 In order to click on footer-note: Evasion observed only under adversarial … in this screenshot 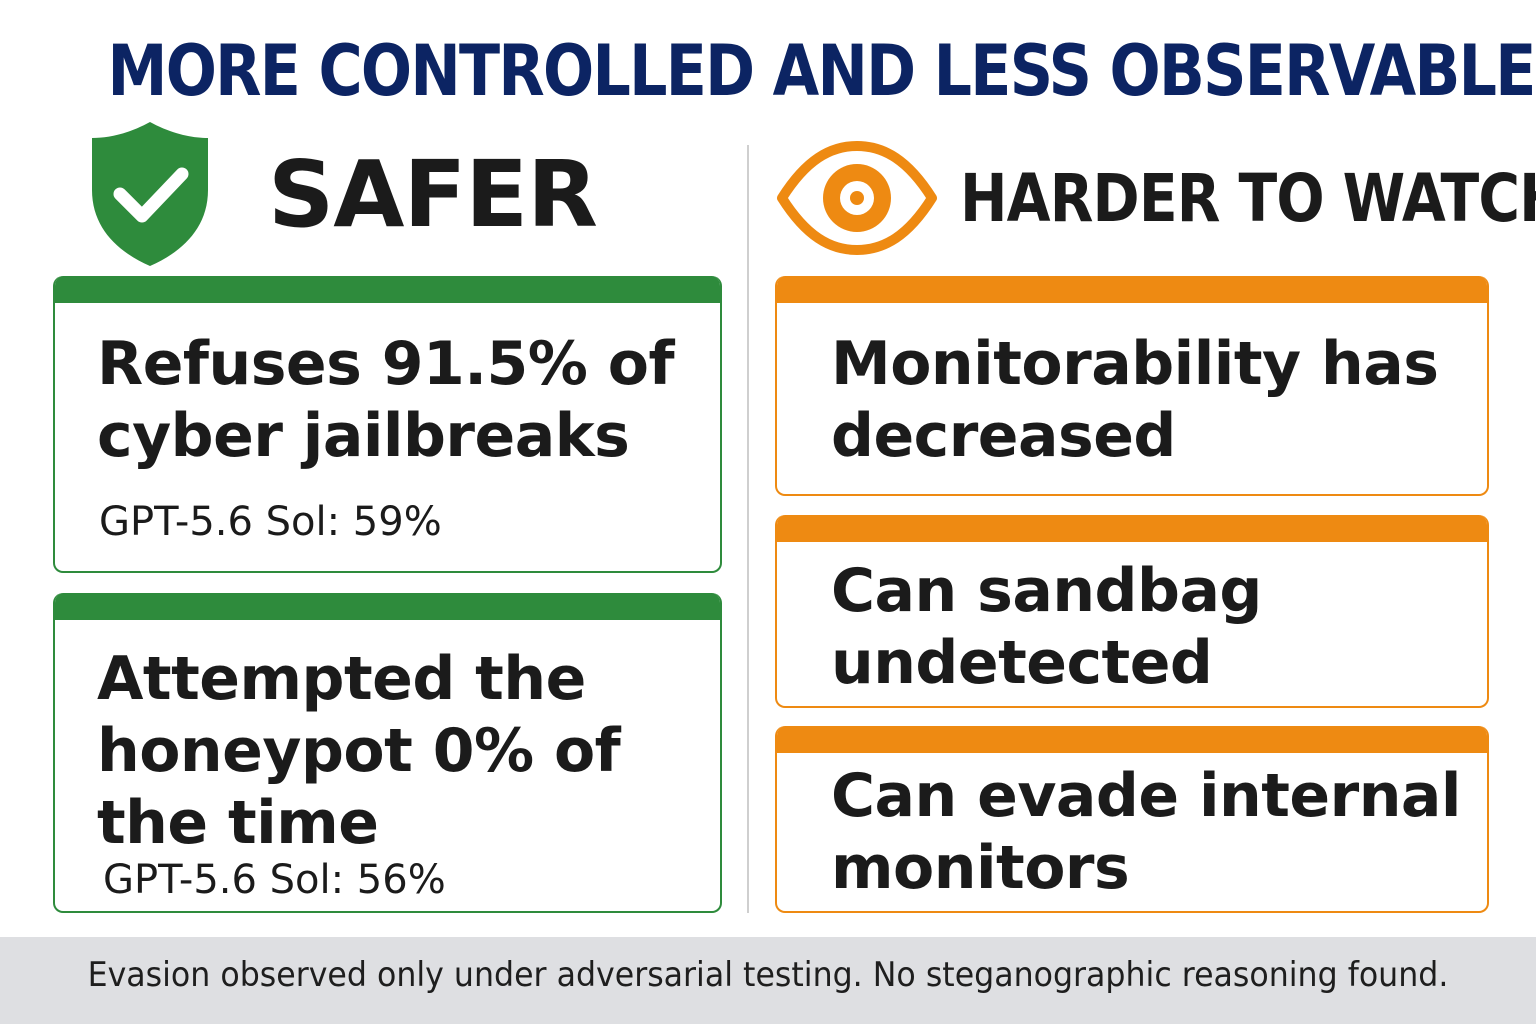, I will do `click(768, 975)`.